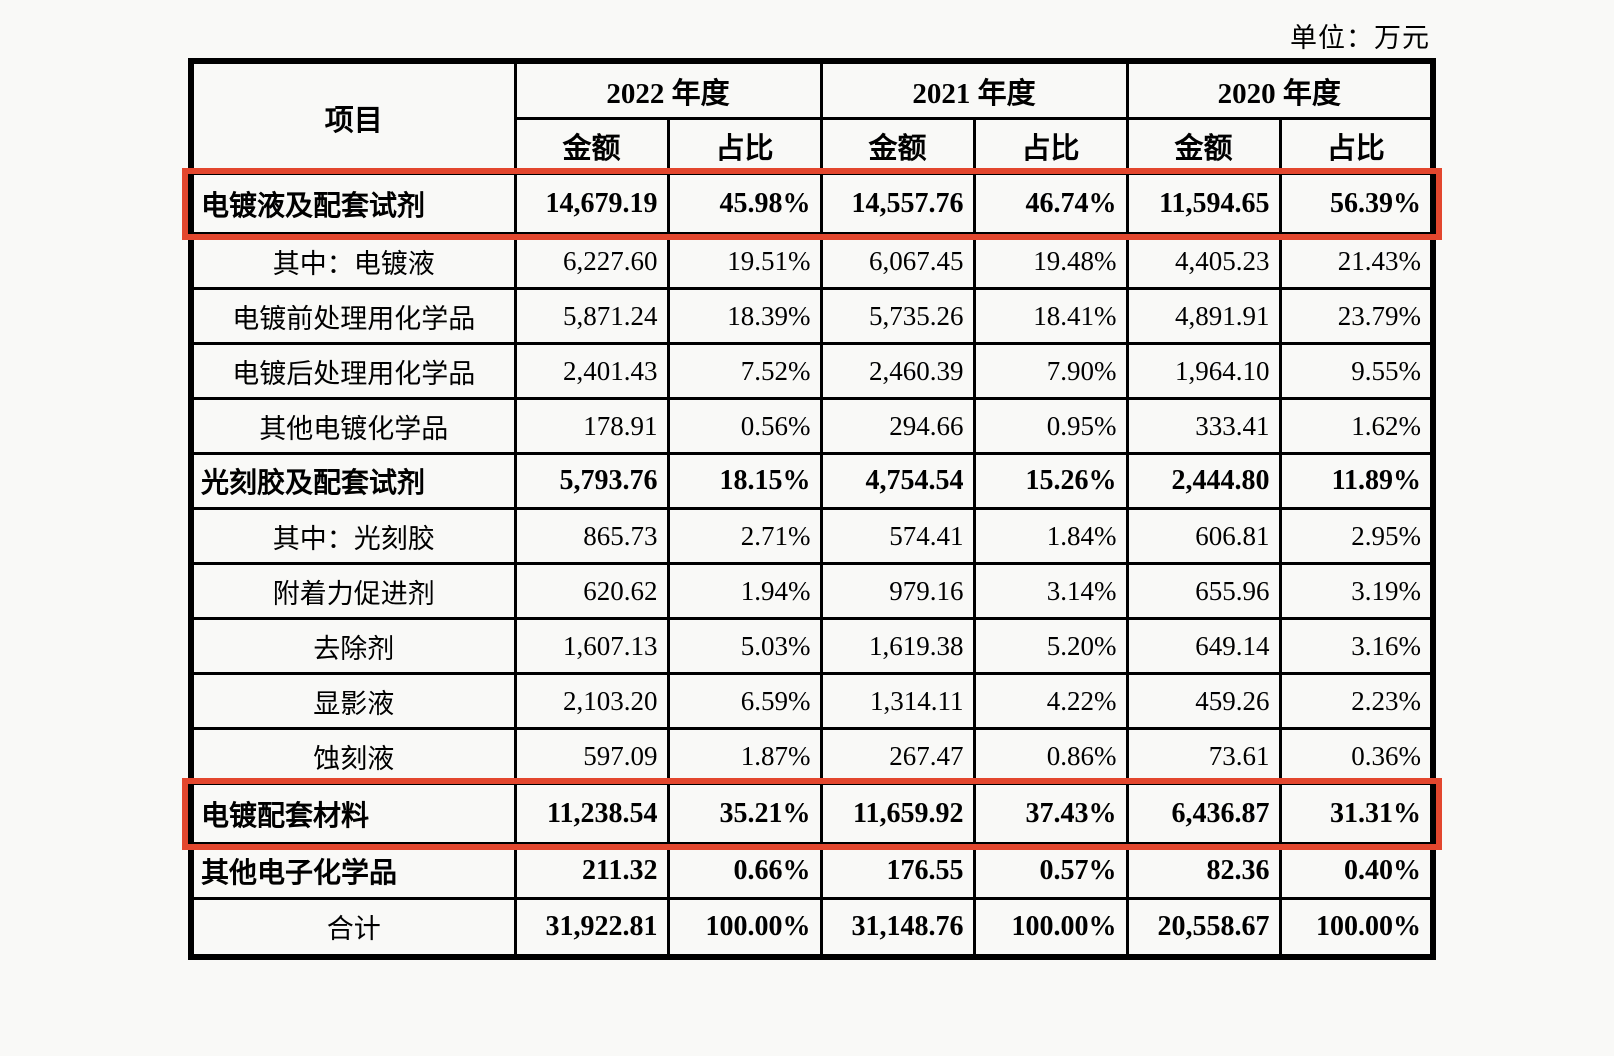  I want to click on table-row: 其他电子化学品 211.32 0.66% 176.55 0.57% 82.36 0.40%, so click(812, 871).